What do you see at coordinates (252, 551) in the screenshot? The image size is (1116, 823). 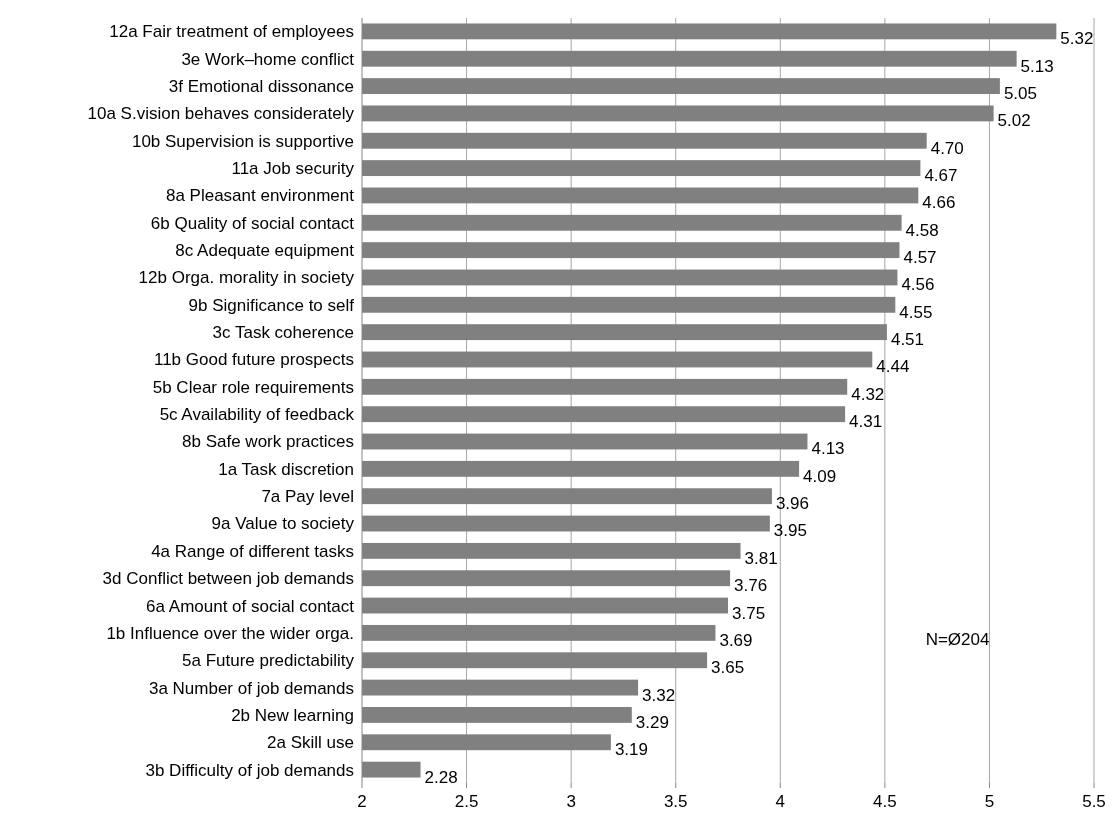 I see `y-tick-label: 4a Range of different tasks` at bounding box center [252, 551].